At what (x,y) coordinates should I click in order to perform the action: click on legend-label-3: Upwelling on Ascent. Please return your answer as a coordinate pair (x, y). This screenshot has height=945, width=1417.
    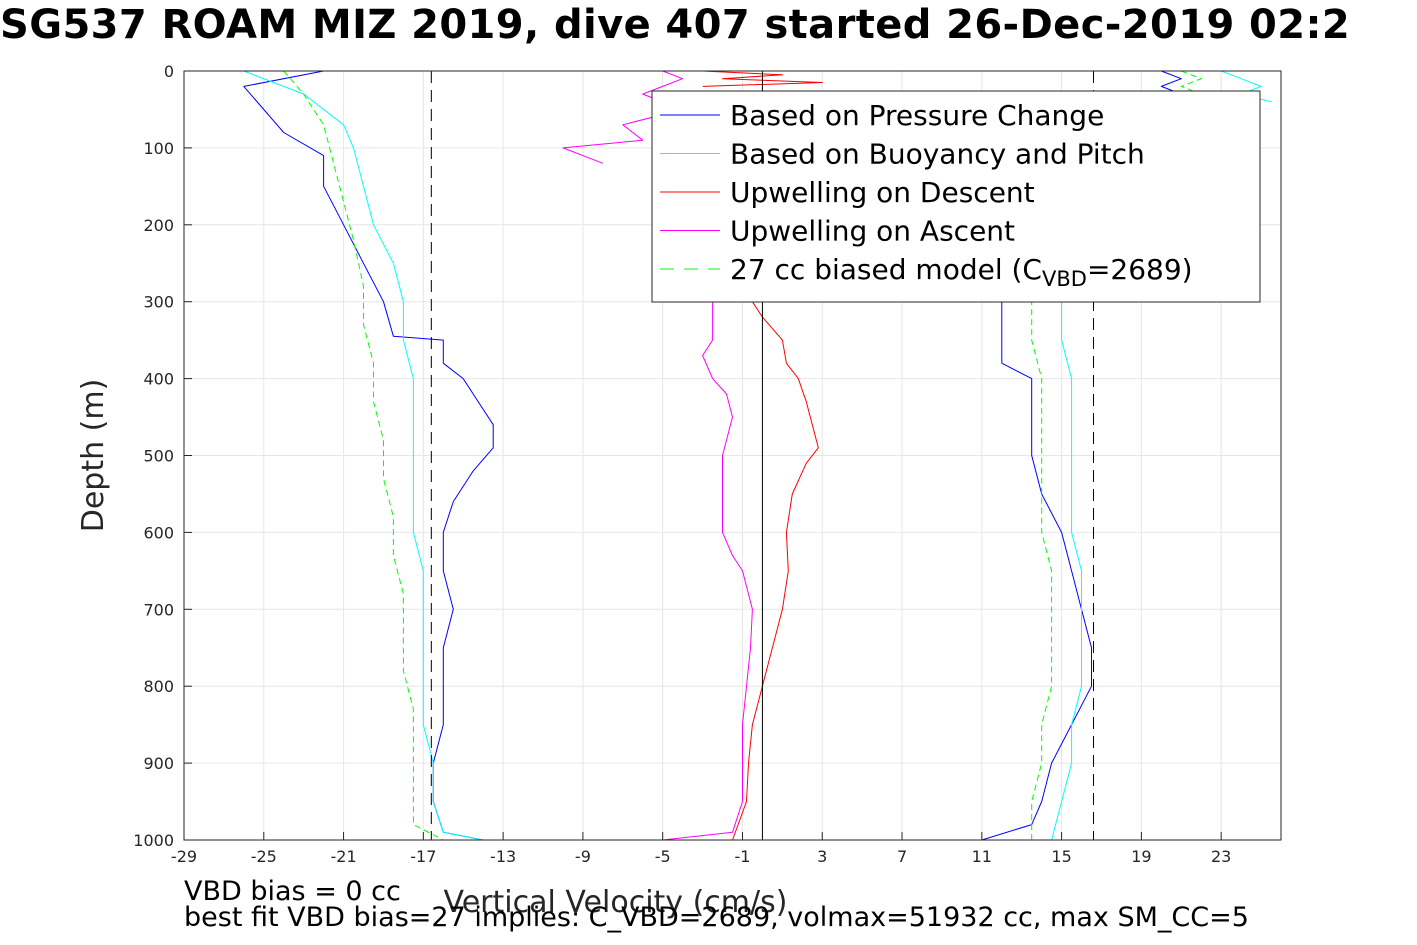
    Looking at the image, I should click on (872, 231).